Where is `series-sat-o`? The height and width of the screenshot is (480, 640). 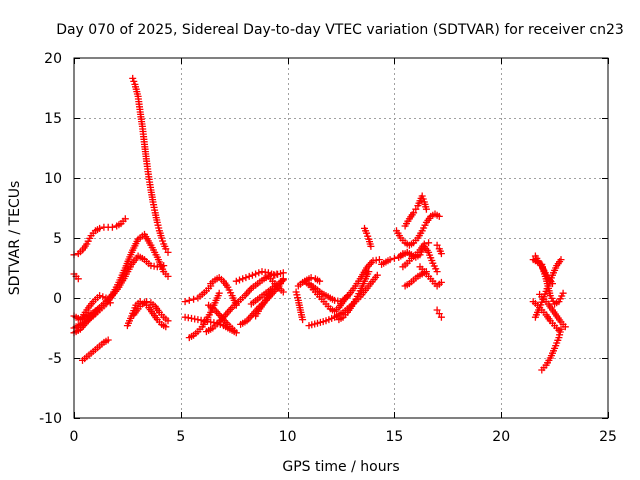 series-sat-o is located at coordinates (221, 317).